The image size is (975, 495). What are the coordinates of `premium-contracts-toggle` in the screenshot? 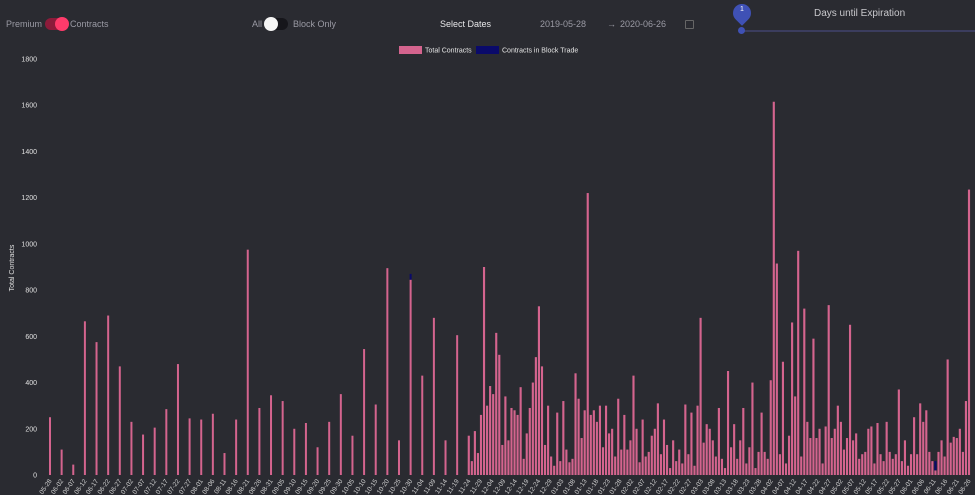 It's located at (57, 24).